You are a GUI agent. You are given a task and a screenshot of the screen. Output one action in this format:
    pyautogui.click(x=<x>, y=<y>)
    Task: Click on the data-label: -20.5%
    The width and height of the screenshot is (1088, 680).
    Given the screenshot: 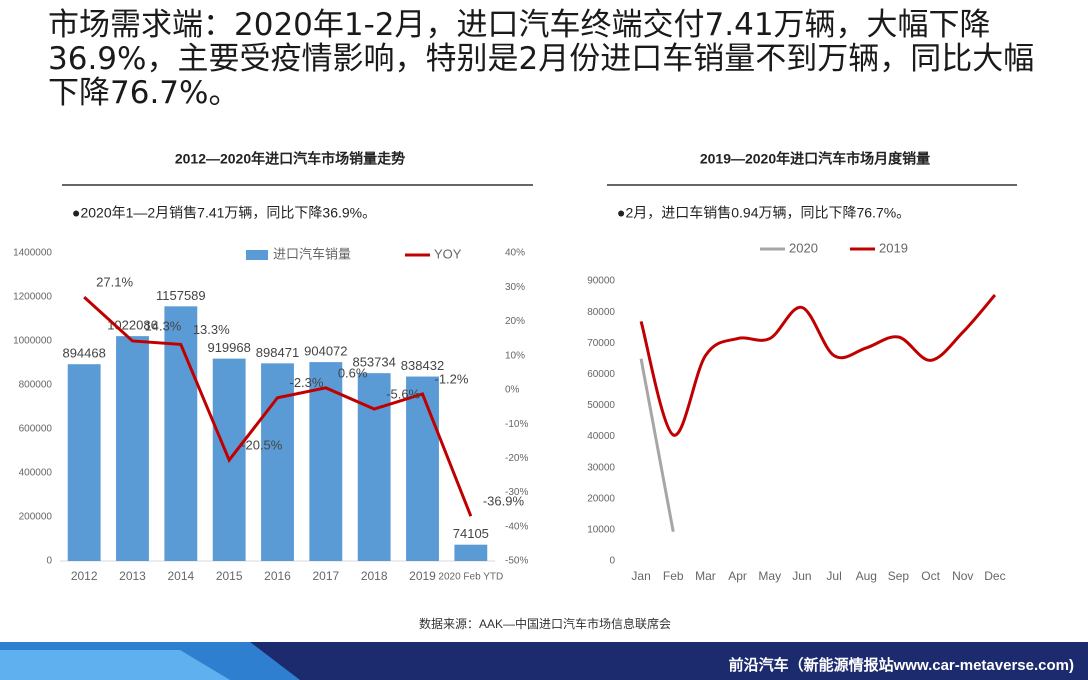 What is the action you would take?
    pyautogui.click(x=262, y=444)
    